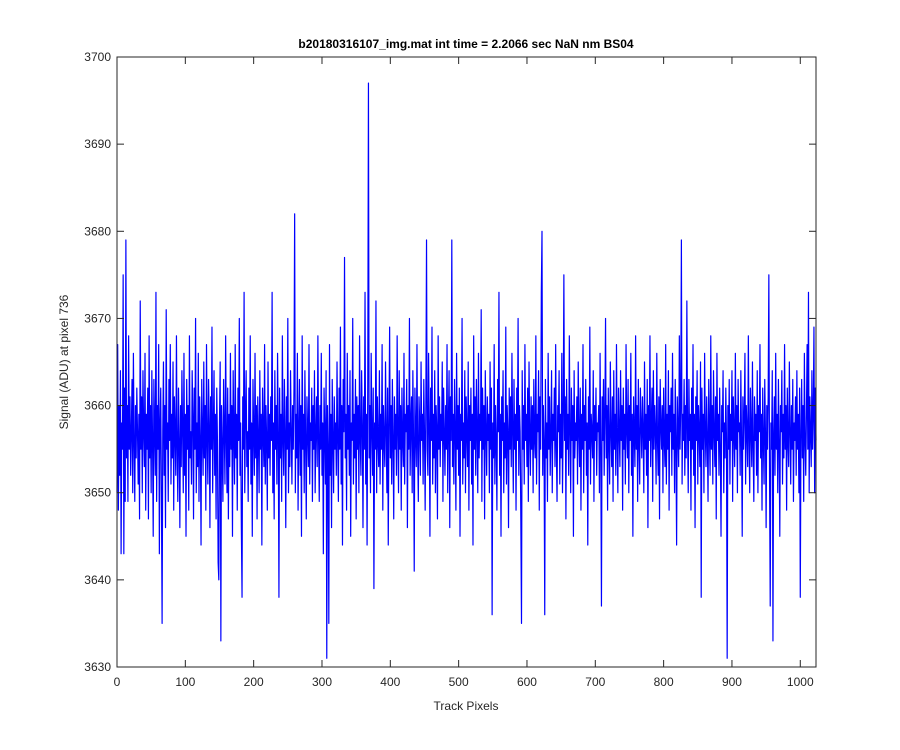 The height and width of the screenshot is (750, 900). I want to click on y-tick-label: 3650, so click(97, 493).